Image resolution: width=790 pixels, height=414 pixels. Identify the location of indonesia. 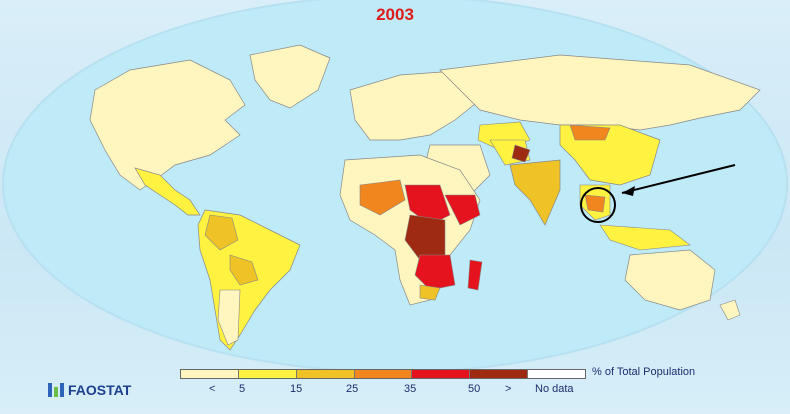
(645, 237).